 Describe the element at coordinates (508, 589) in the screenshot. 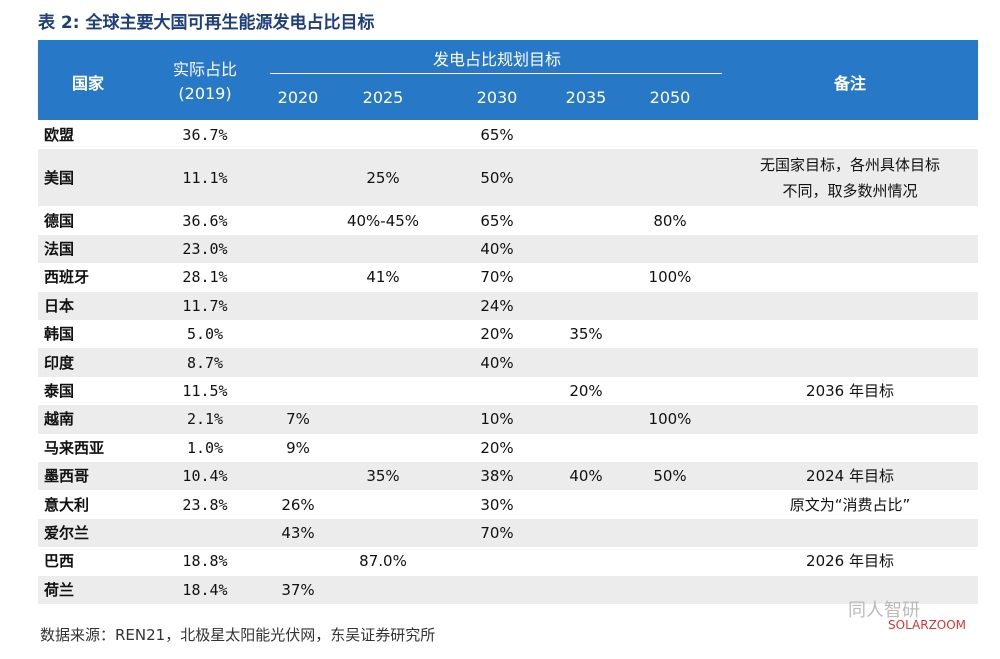

I see `table-row: 荷兰 18.4% 37%` at that location.